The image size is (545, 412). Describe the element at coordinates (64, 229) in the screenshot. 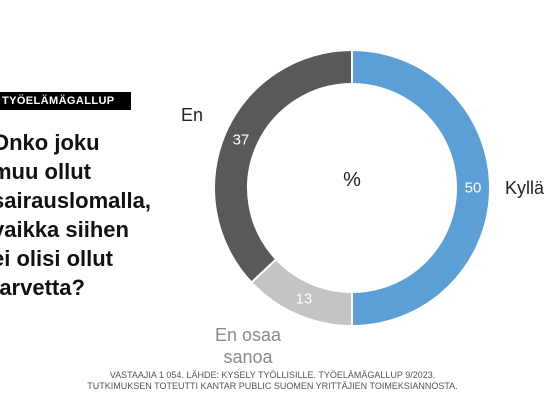

I see `question-line: vaikka siihen` at that location.